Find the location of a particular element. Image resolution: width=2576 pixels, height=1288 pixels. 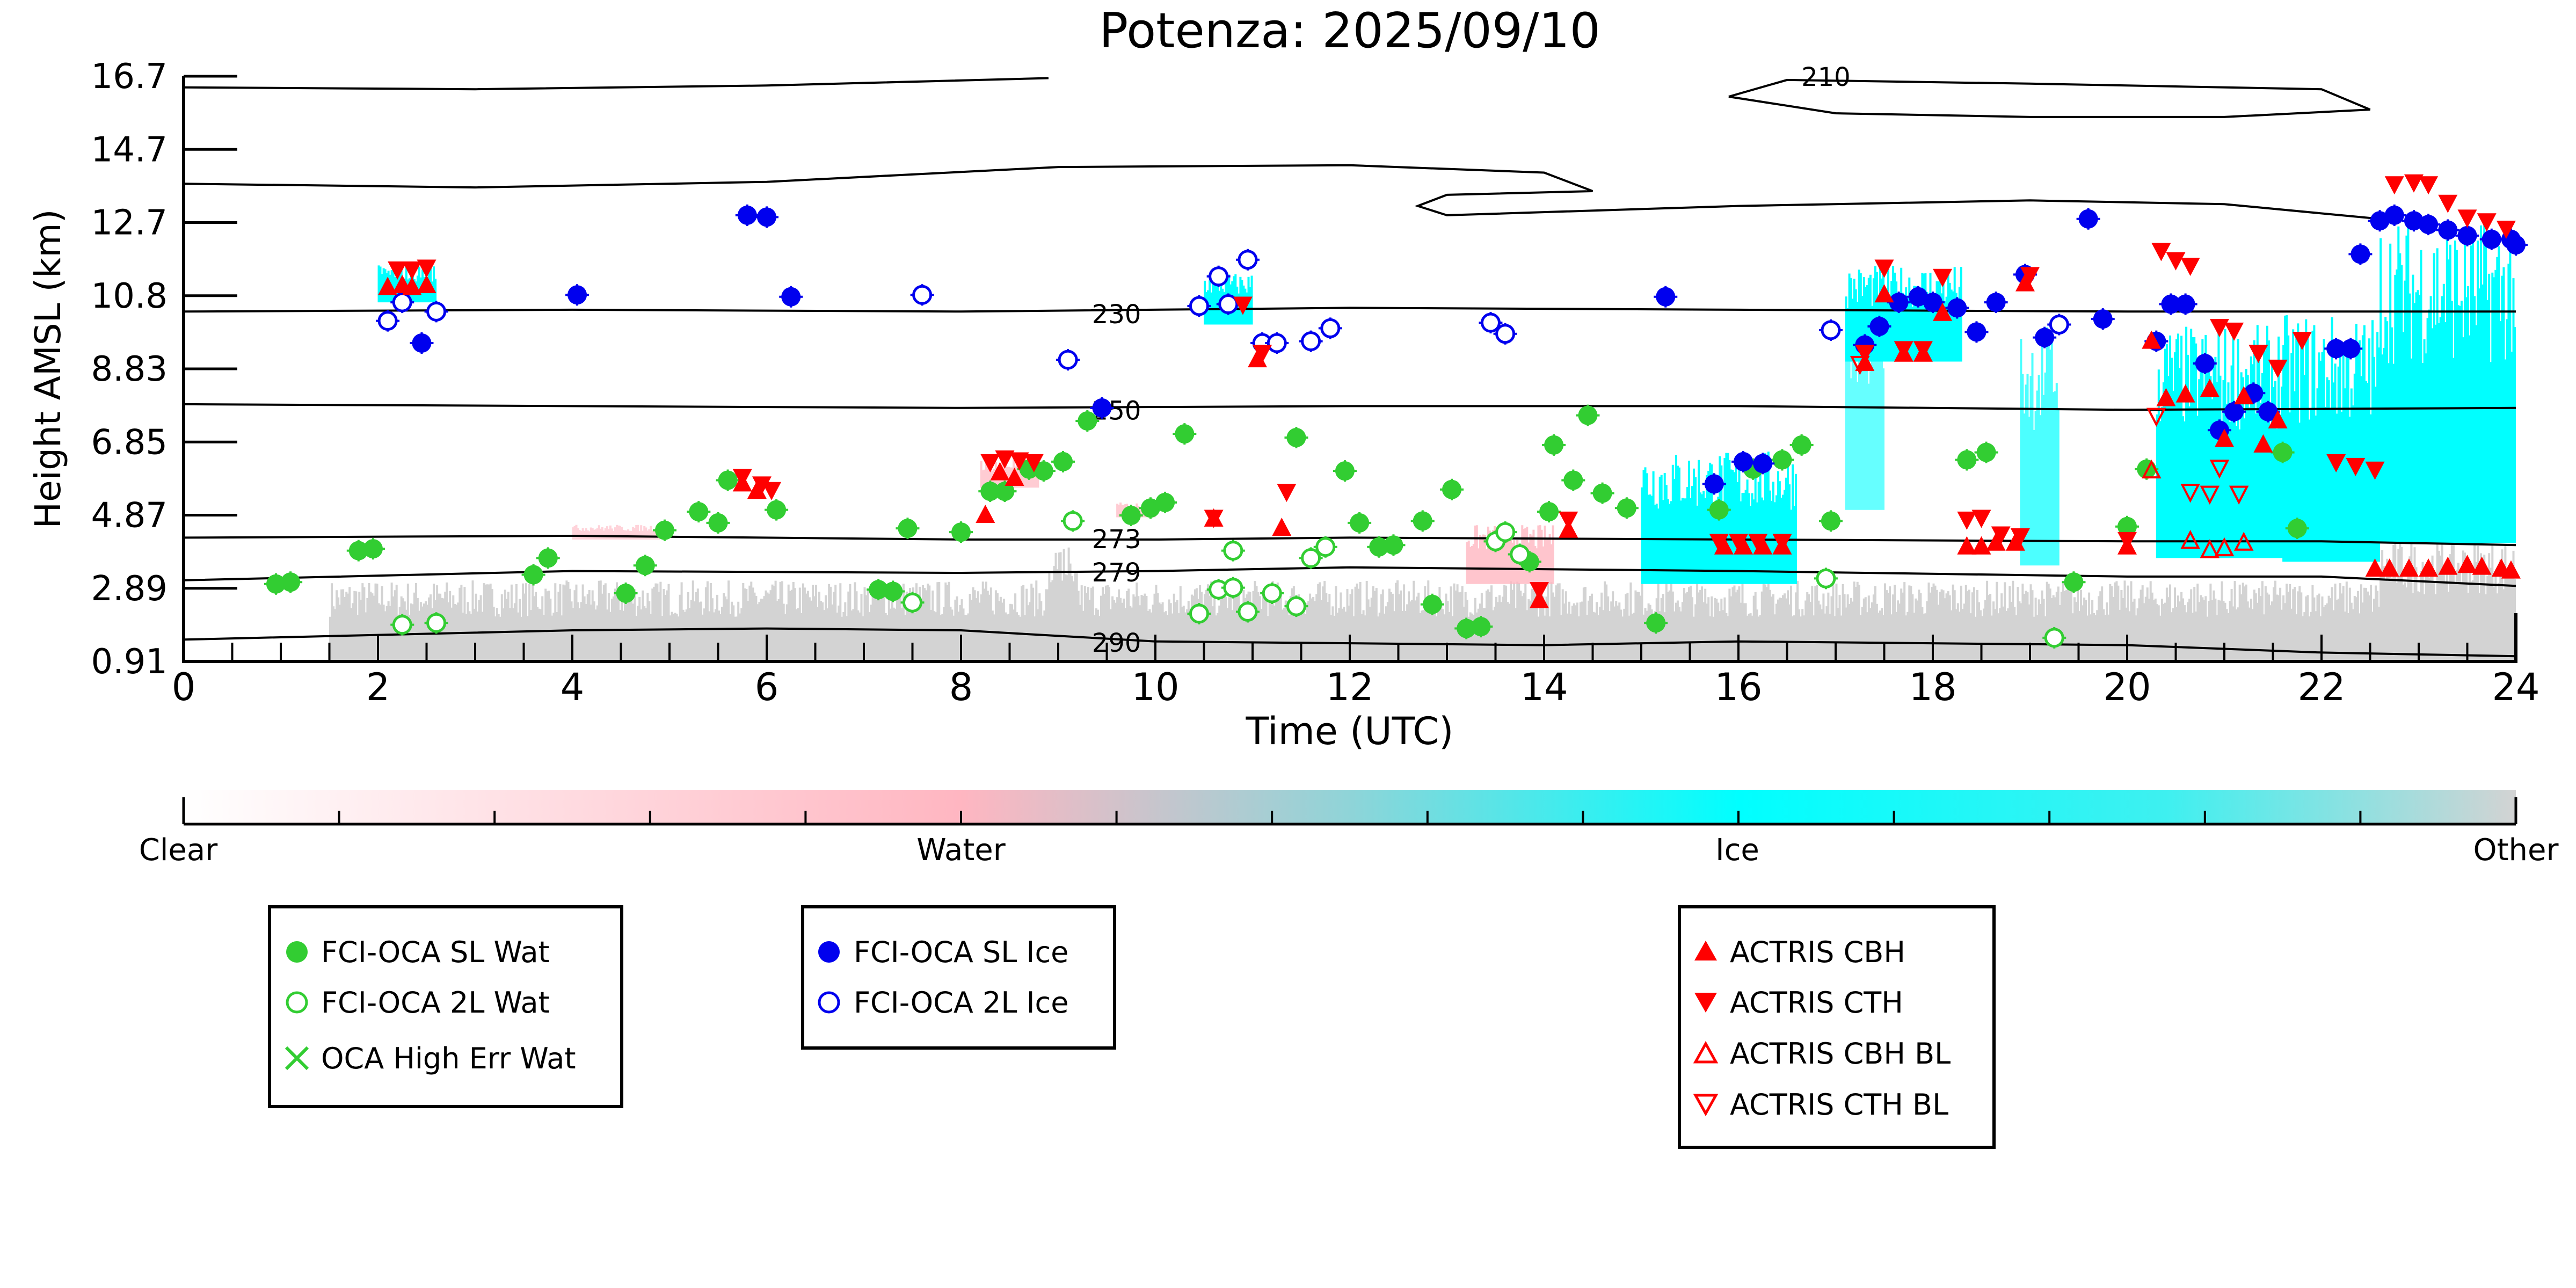

chart-title: Potenza: 2025/09/10 is located at coordinates (1349, 31).